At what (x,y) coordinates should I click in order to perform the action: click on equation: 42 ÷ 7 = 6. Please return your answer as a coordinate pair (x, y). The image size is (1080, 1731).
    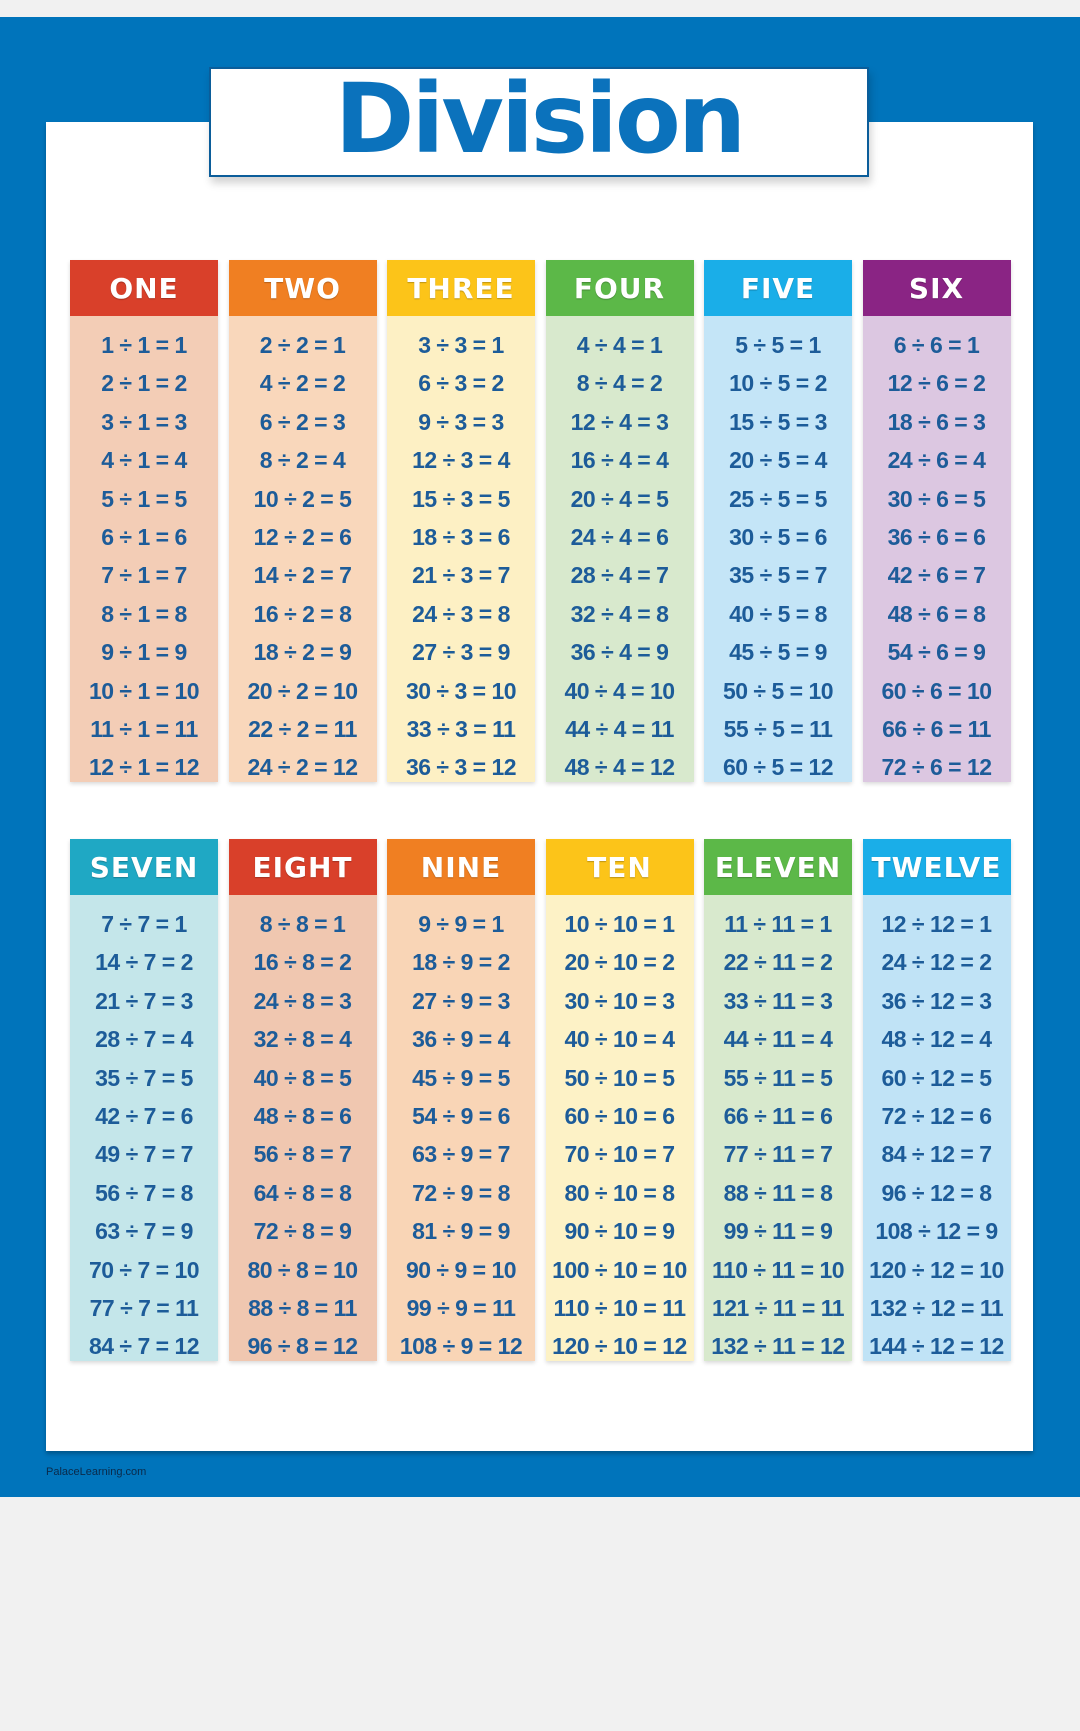
    Looking at the image, I should click on (144, 1115).